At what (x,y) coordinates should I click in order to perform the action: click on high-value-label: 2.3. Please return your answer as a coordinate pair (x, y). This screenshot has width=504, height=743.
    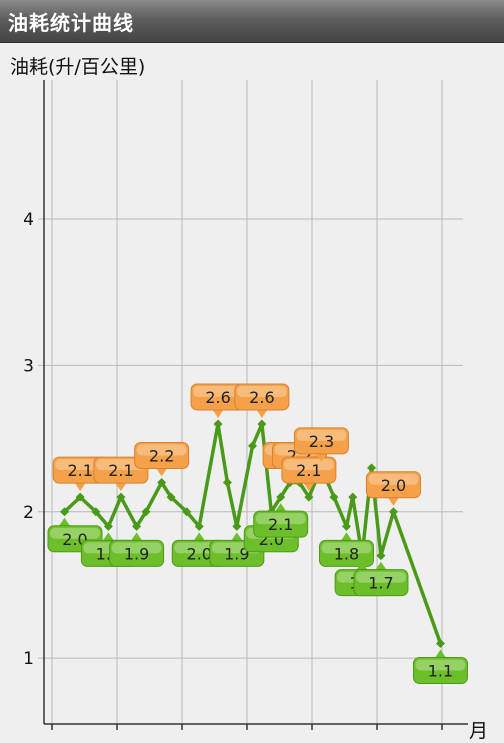
    Looking at the image, I should click on (321, 444).